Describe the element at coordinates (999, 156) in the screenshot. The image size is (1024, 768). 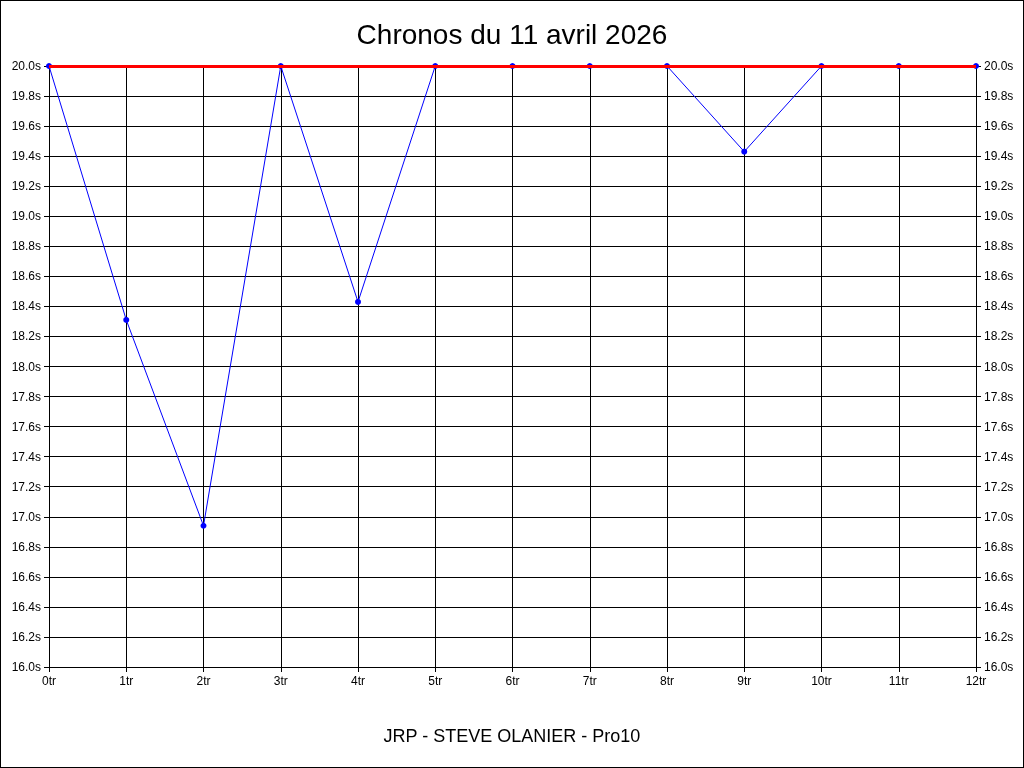
I see `y2-tick-label: 19.4s` at that location.